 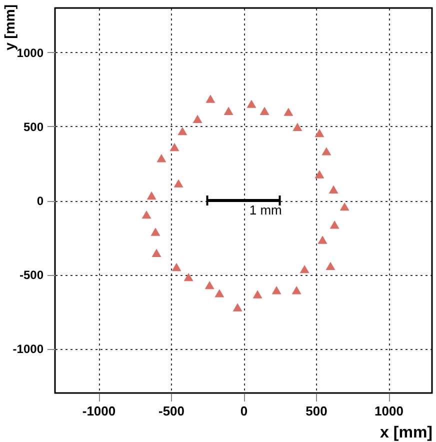 I want to click on y-tick-label: 0, so click(x=40, y=201).